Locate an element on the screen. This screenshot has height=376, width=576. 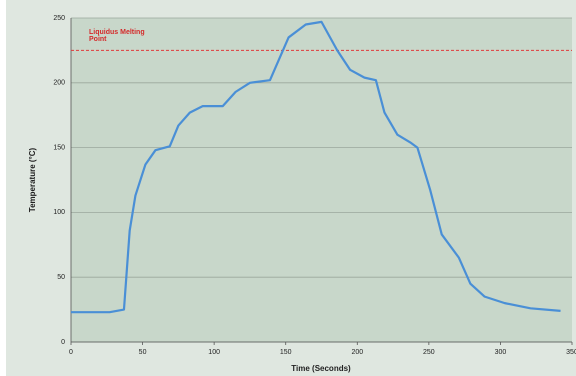
x-tick-label: 50 is located at coordinates (143, 352).